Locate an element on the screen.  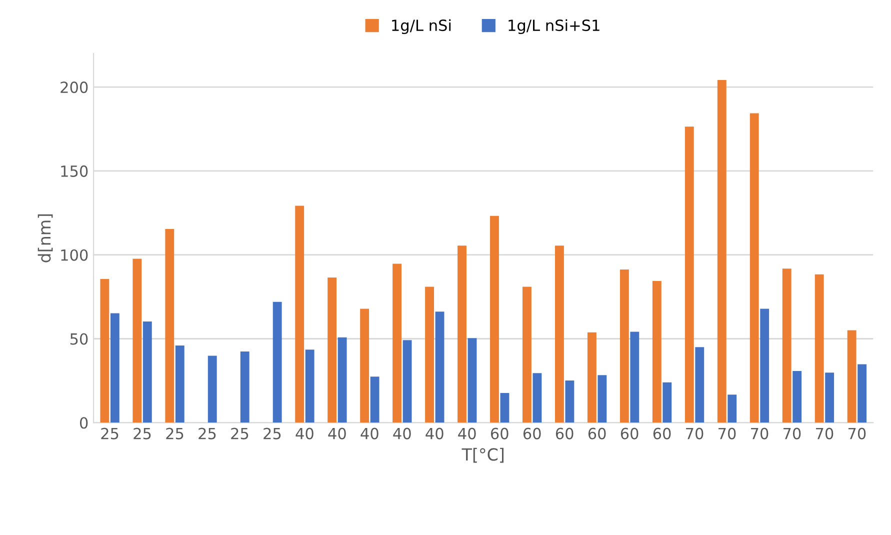
y-tick-label: 0 is located at coordinates (84, 423).